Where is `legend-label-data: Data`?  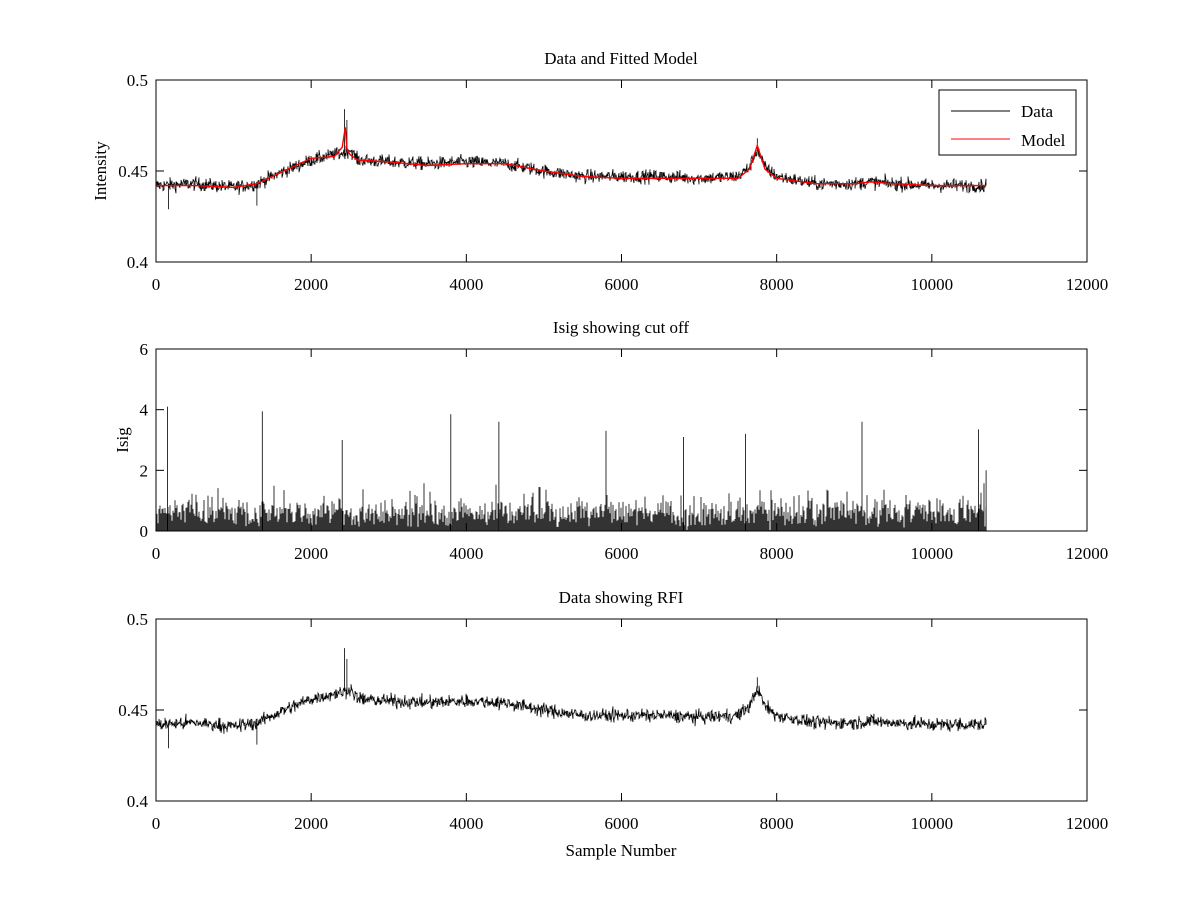 legend-label-data: Data is located at coordinates (1037, 111).